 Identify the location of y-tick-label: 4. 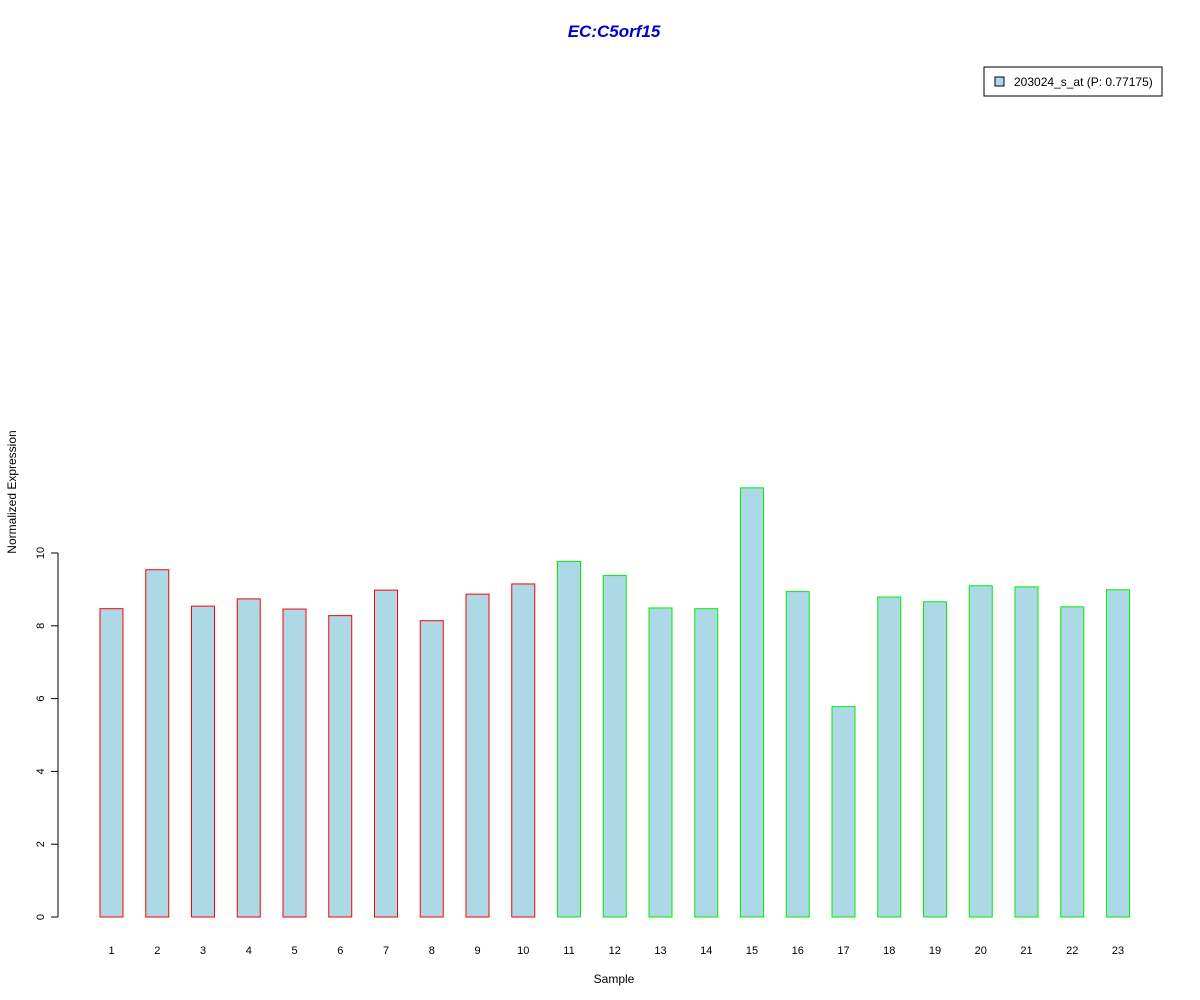
(41, 771).